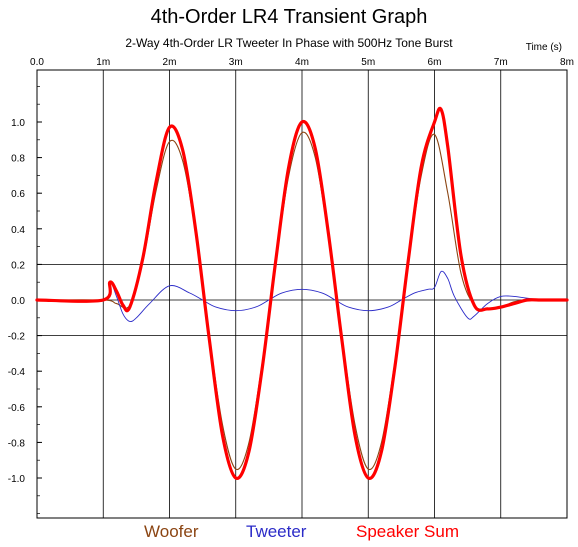  What do you see at coordinates (18, 123) in the screenshot?
I see `y-tick-label: 1.0` at bounding box center [18, 123].